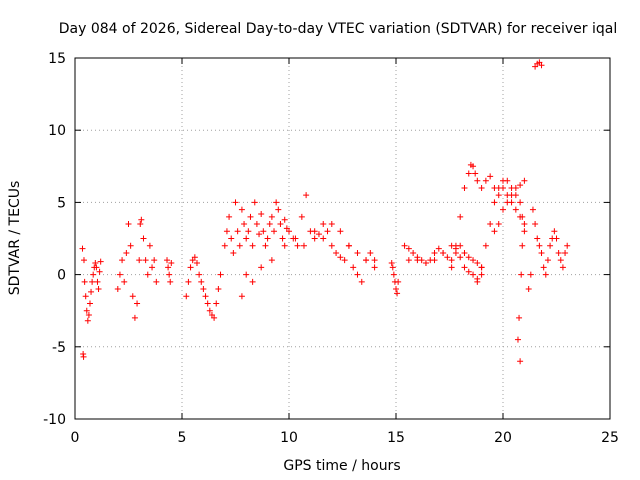 Image resolution: width=640 pixels, height=480 pixels. What do you see at coordinates (57, 131) in the screenshot?
I see `y-tick-label: 10` at bounding box center [57, 131].